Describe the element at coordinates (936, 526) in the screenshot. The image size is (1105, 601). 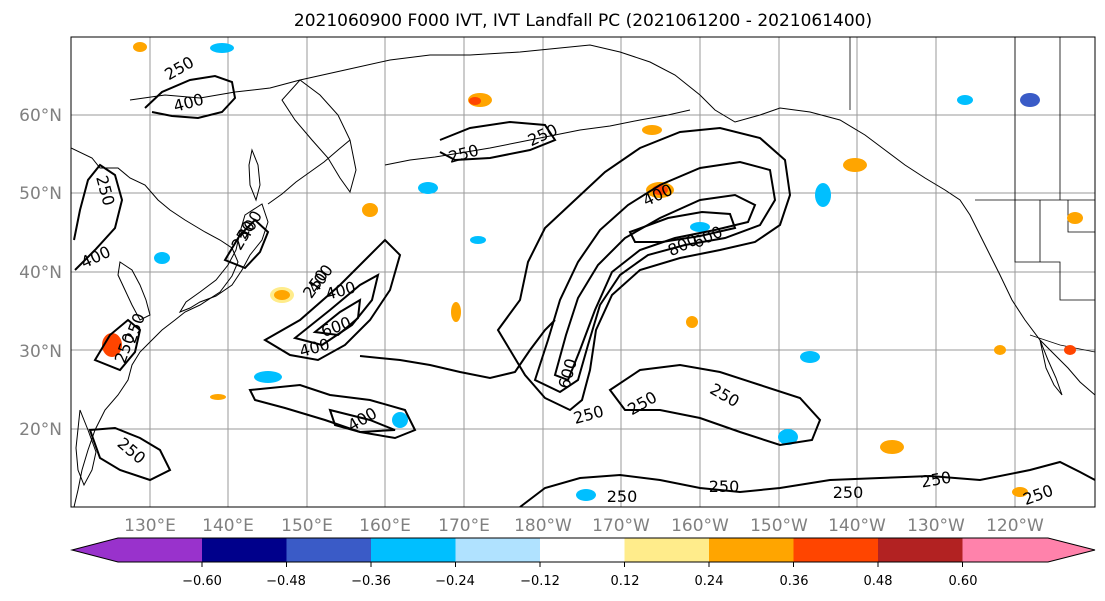
I see `lon-label: 130°W` at that location.